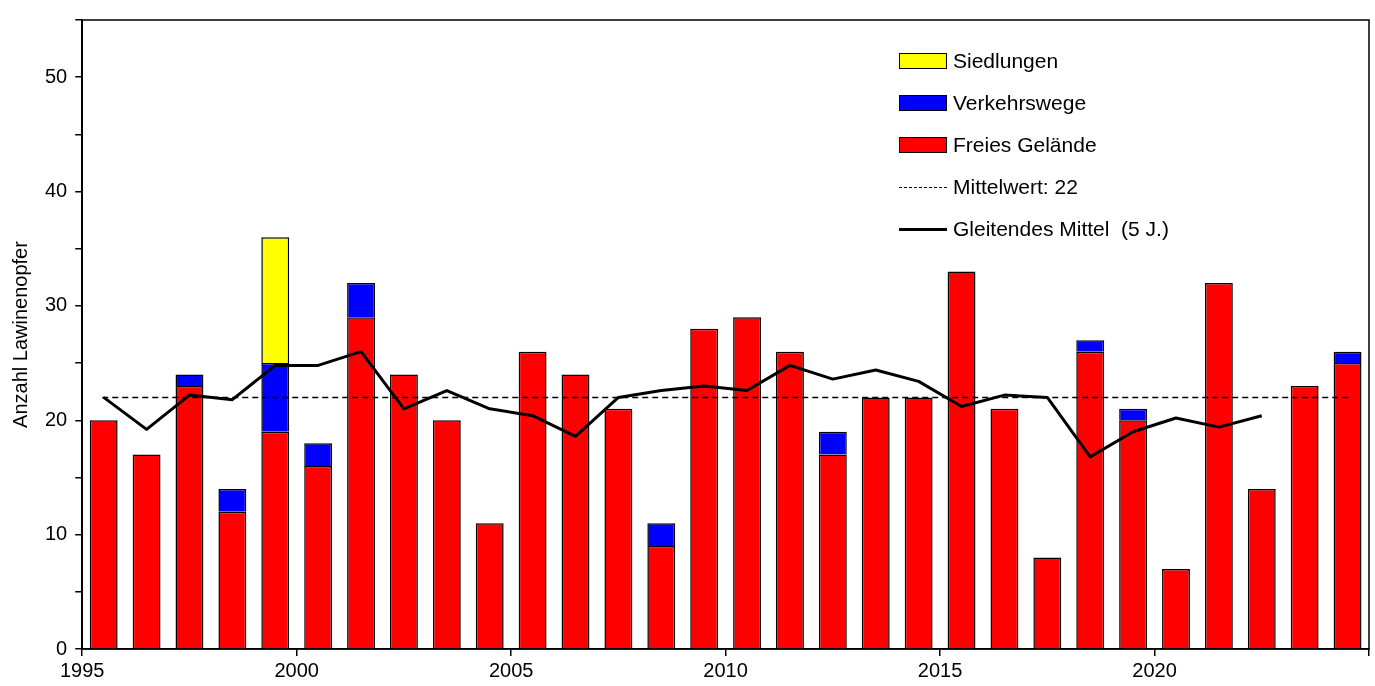  What do you see at coordinates (511, 669) in the screenshot?
I see `x-tick-label: 2005` at bounding box center [511, 669].